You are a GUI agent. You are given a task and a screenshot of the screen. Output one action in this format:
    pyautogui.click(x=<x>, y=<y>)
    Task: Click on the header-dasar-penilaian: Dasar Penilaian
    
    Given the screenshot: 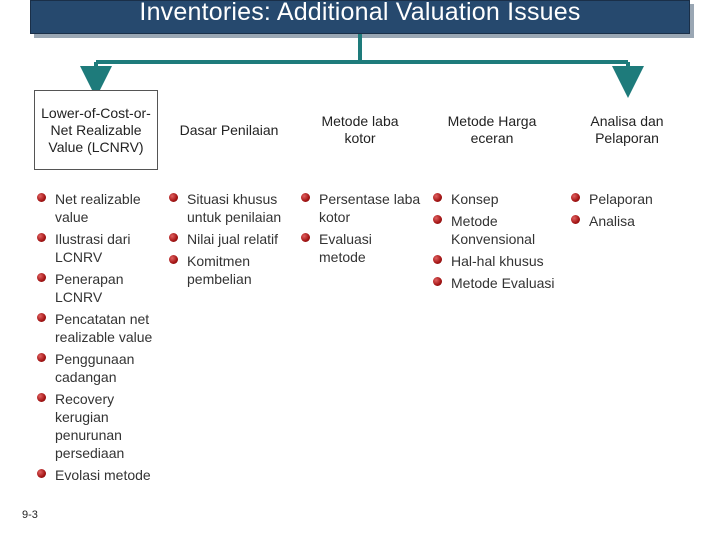 What is the action you would take?
    pyautogui.click(x=229, y=130)
    